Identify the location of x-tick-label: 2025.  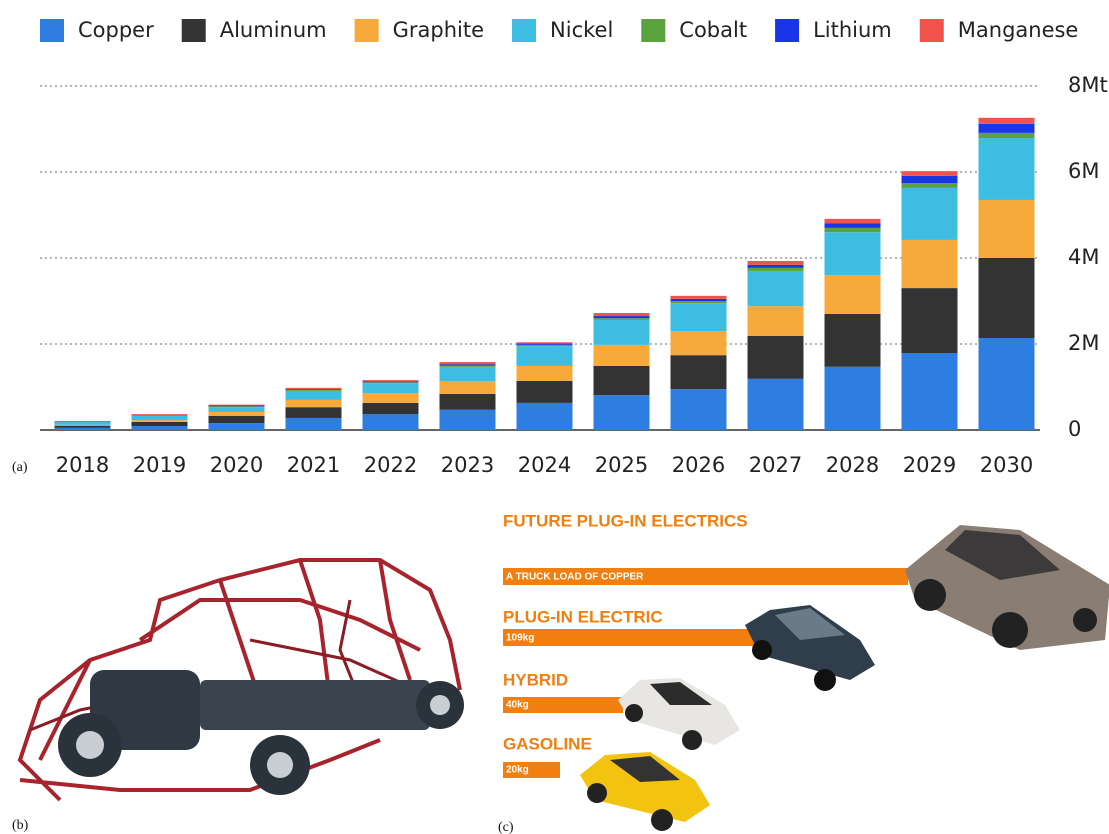
(621, 465).